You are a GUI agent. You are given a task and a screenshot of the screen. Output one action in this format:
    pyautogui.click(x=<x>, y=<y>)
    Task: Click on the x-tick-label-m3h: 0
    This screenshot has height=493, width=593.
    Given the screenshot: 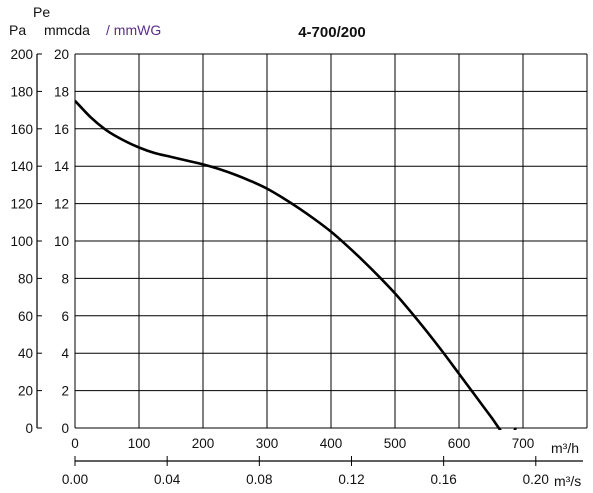 What is the action you would take?
    pyautogui.click(x=75, y=443)
    